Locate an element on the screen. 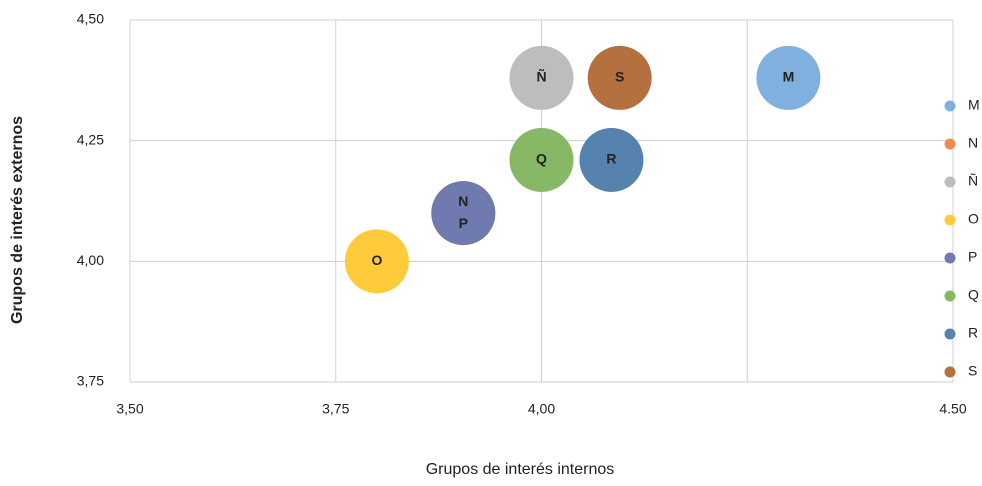 This screenshot has width=982, height=486. bubble-label: R is located at coordinates (611, 159).